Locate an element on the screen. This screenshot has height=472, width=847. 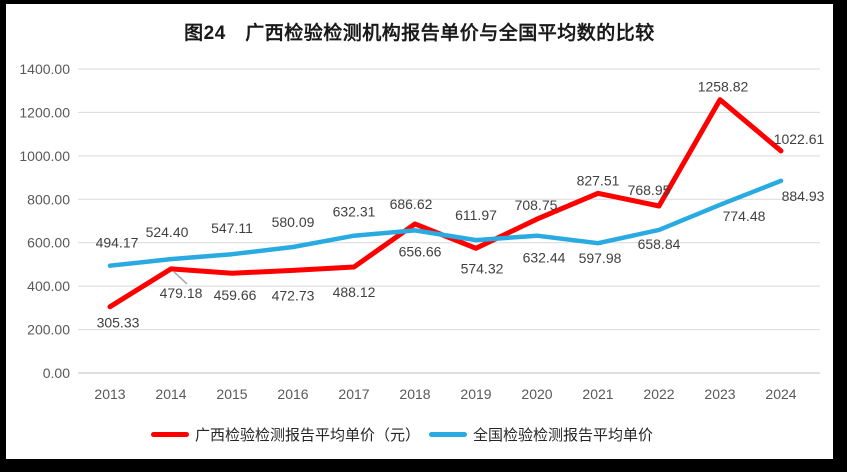
data-label: 656.66 is located at coordinates (420, 251).